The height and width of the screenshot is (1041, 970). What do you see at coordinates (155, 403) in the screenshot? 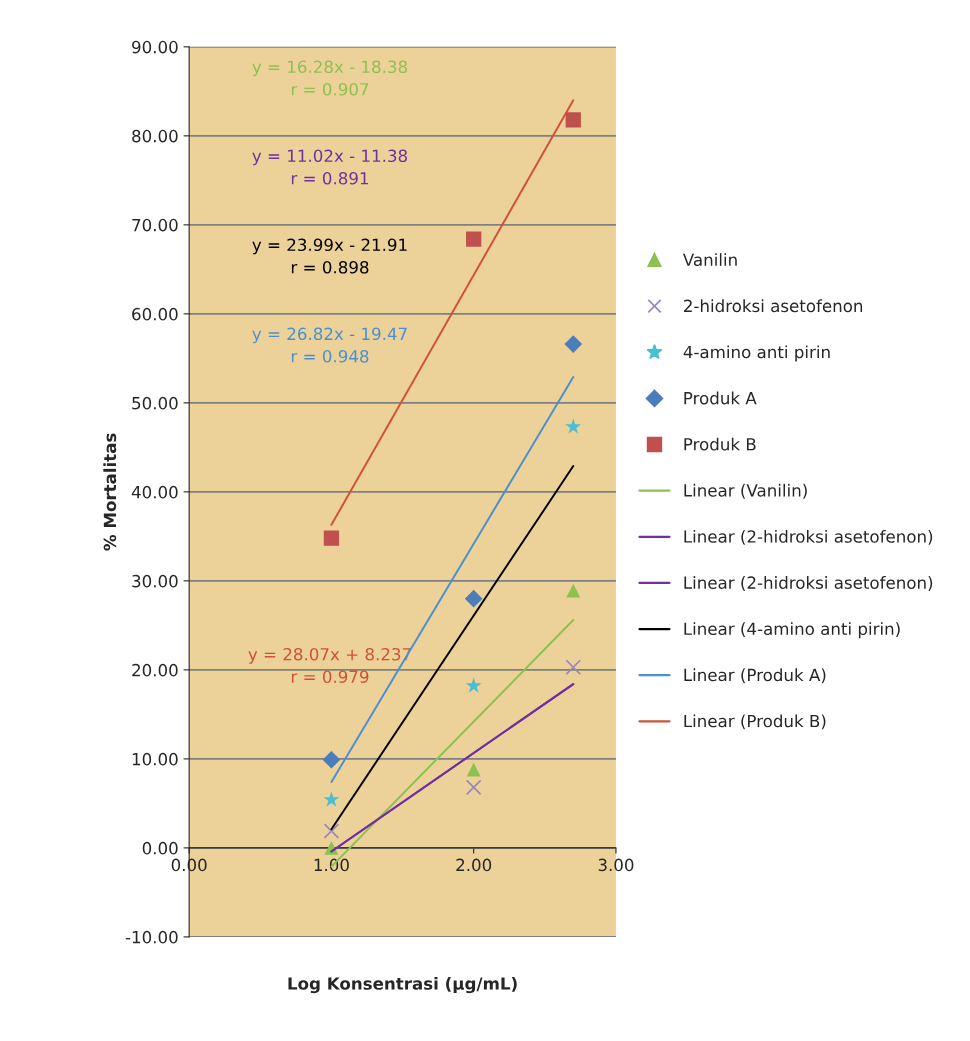
I see `y-tick-label: 50.00` at bounding box center [155, 403].